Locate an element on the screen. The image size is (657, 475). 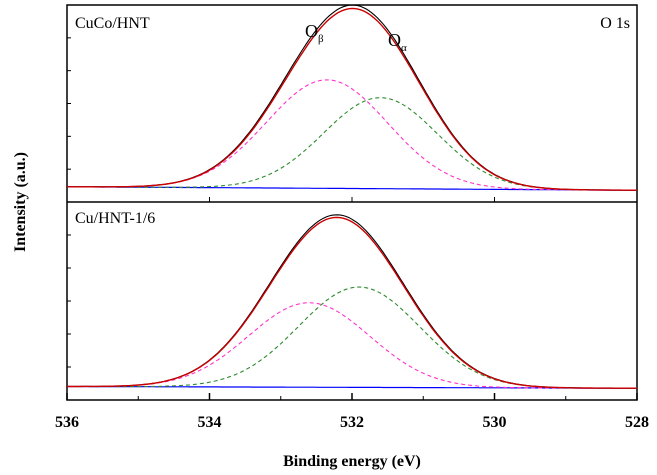
y-axis-title: Intensity (a.u.) is located at coordinates (20, 202).